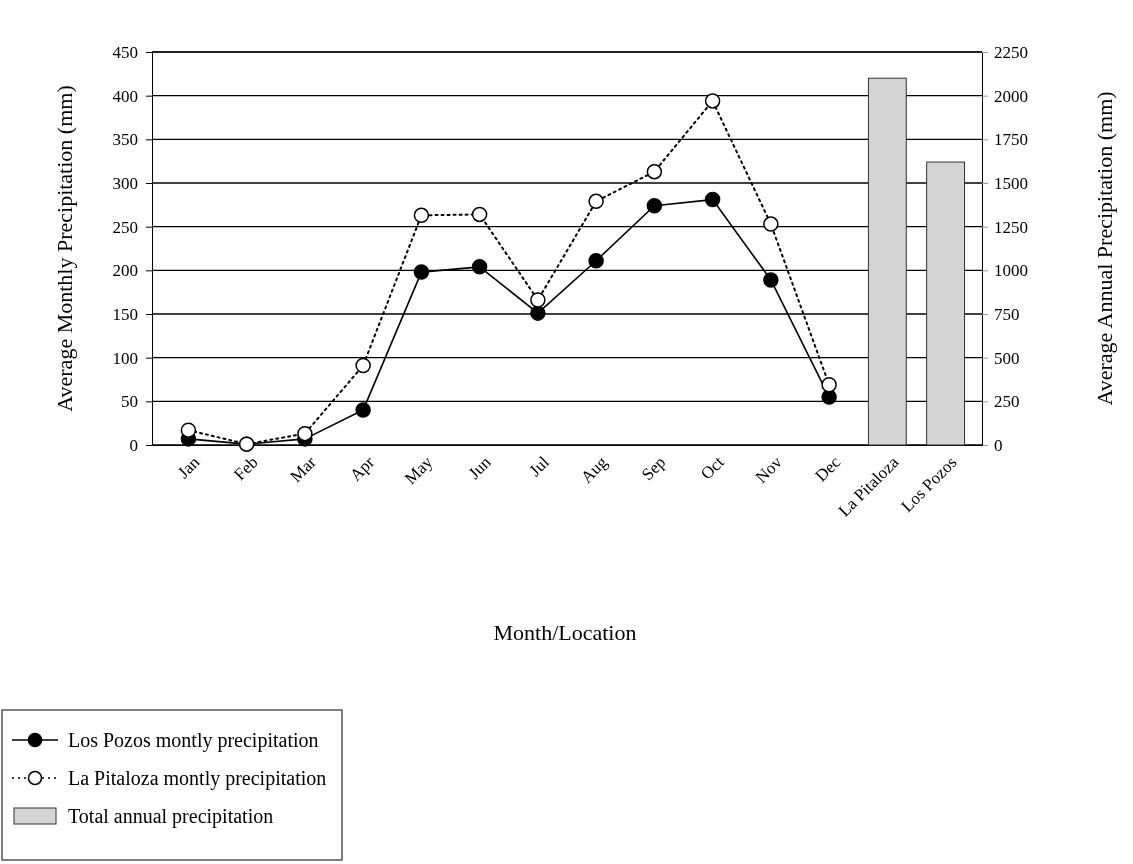 The width and height of the screenshot is (1133, 864). I want to click on y-tick-label: 200, so click(125, 271).